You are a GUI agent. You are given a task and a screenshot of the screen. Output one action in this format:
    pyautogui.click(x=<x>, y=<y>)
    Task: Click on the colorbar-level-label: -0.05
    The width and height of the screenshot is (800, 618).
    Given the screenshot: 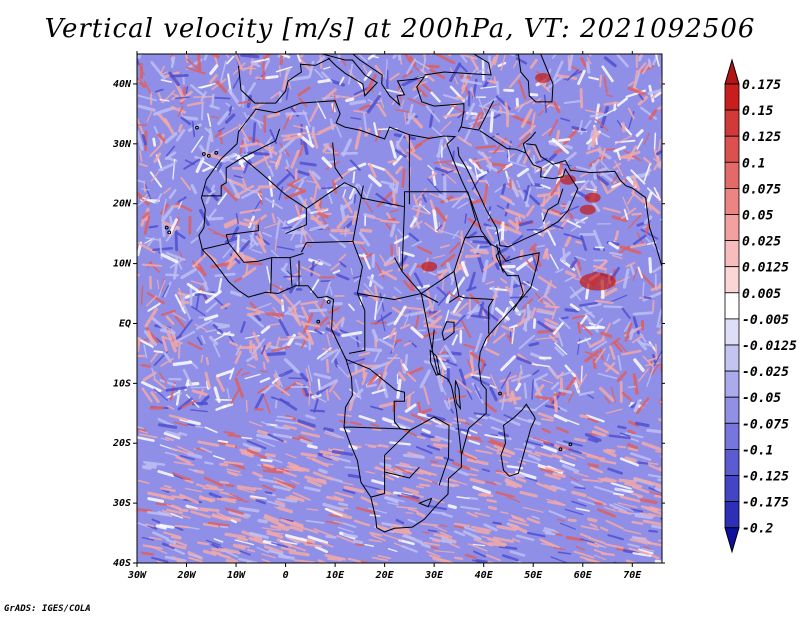 What is the action you would take?
    pyautogui.click(x=761, y=398)
    